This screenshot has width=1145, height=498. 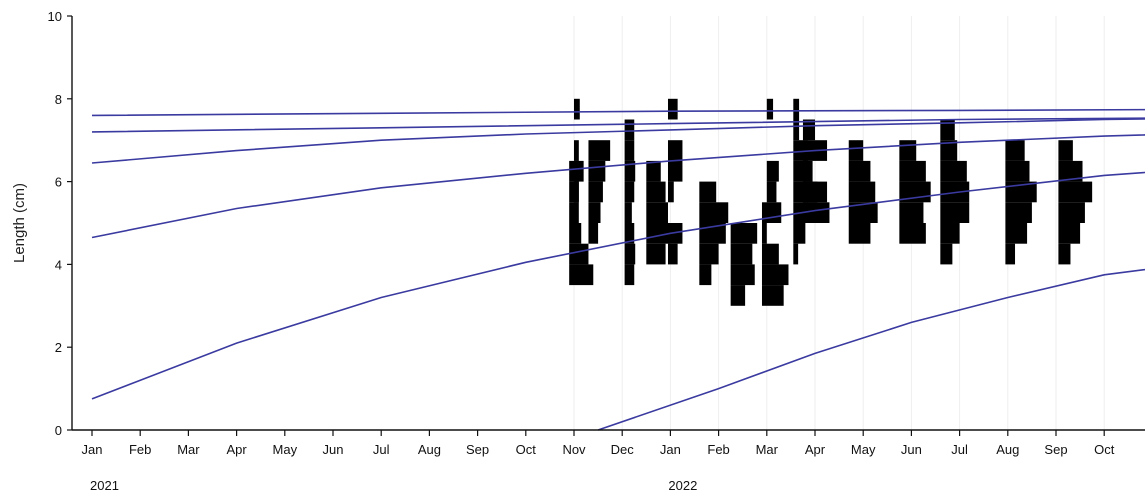 I want to click on x-tick-label: Jul, so click(x=959, y=449).